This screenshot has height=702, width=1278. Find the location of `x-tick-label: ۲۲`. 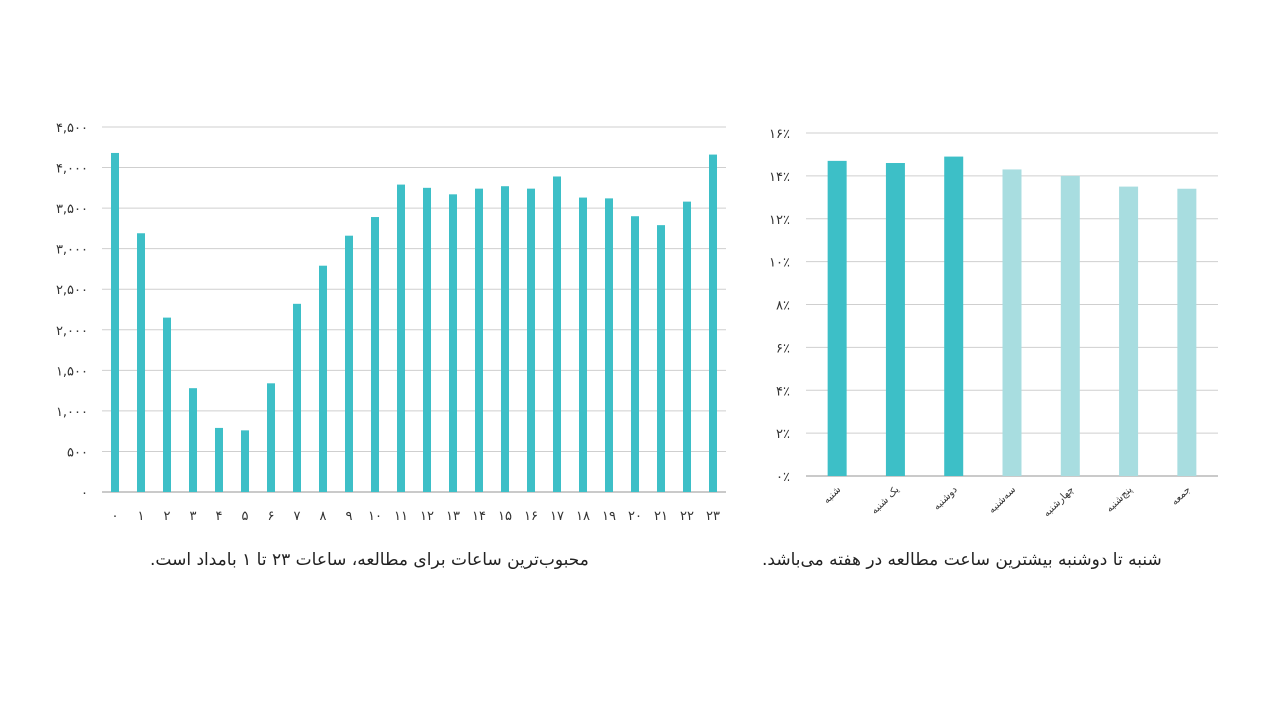

x-tick-label: ۲۲ is located at coordinates (687, 516).